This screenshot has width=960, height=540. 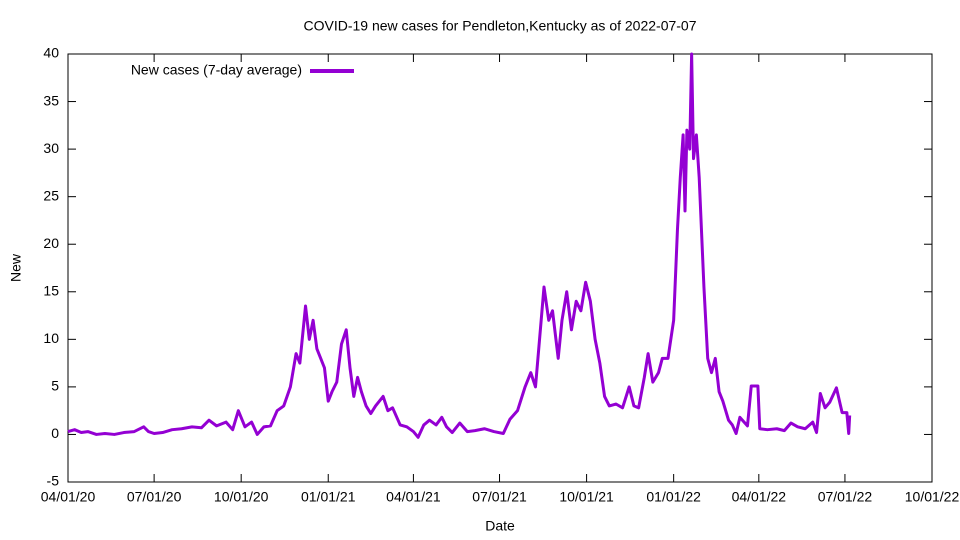 What do you see at coordinates (328, 497) in the screenshot?
I see `x-tick-label: 01/01/21` at bounding box center [328, 497].